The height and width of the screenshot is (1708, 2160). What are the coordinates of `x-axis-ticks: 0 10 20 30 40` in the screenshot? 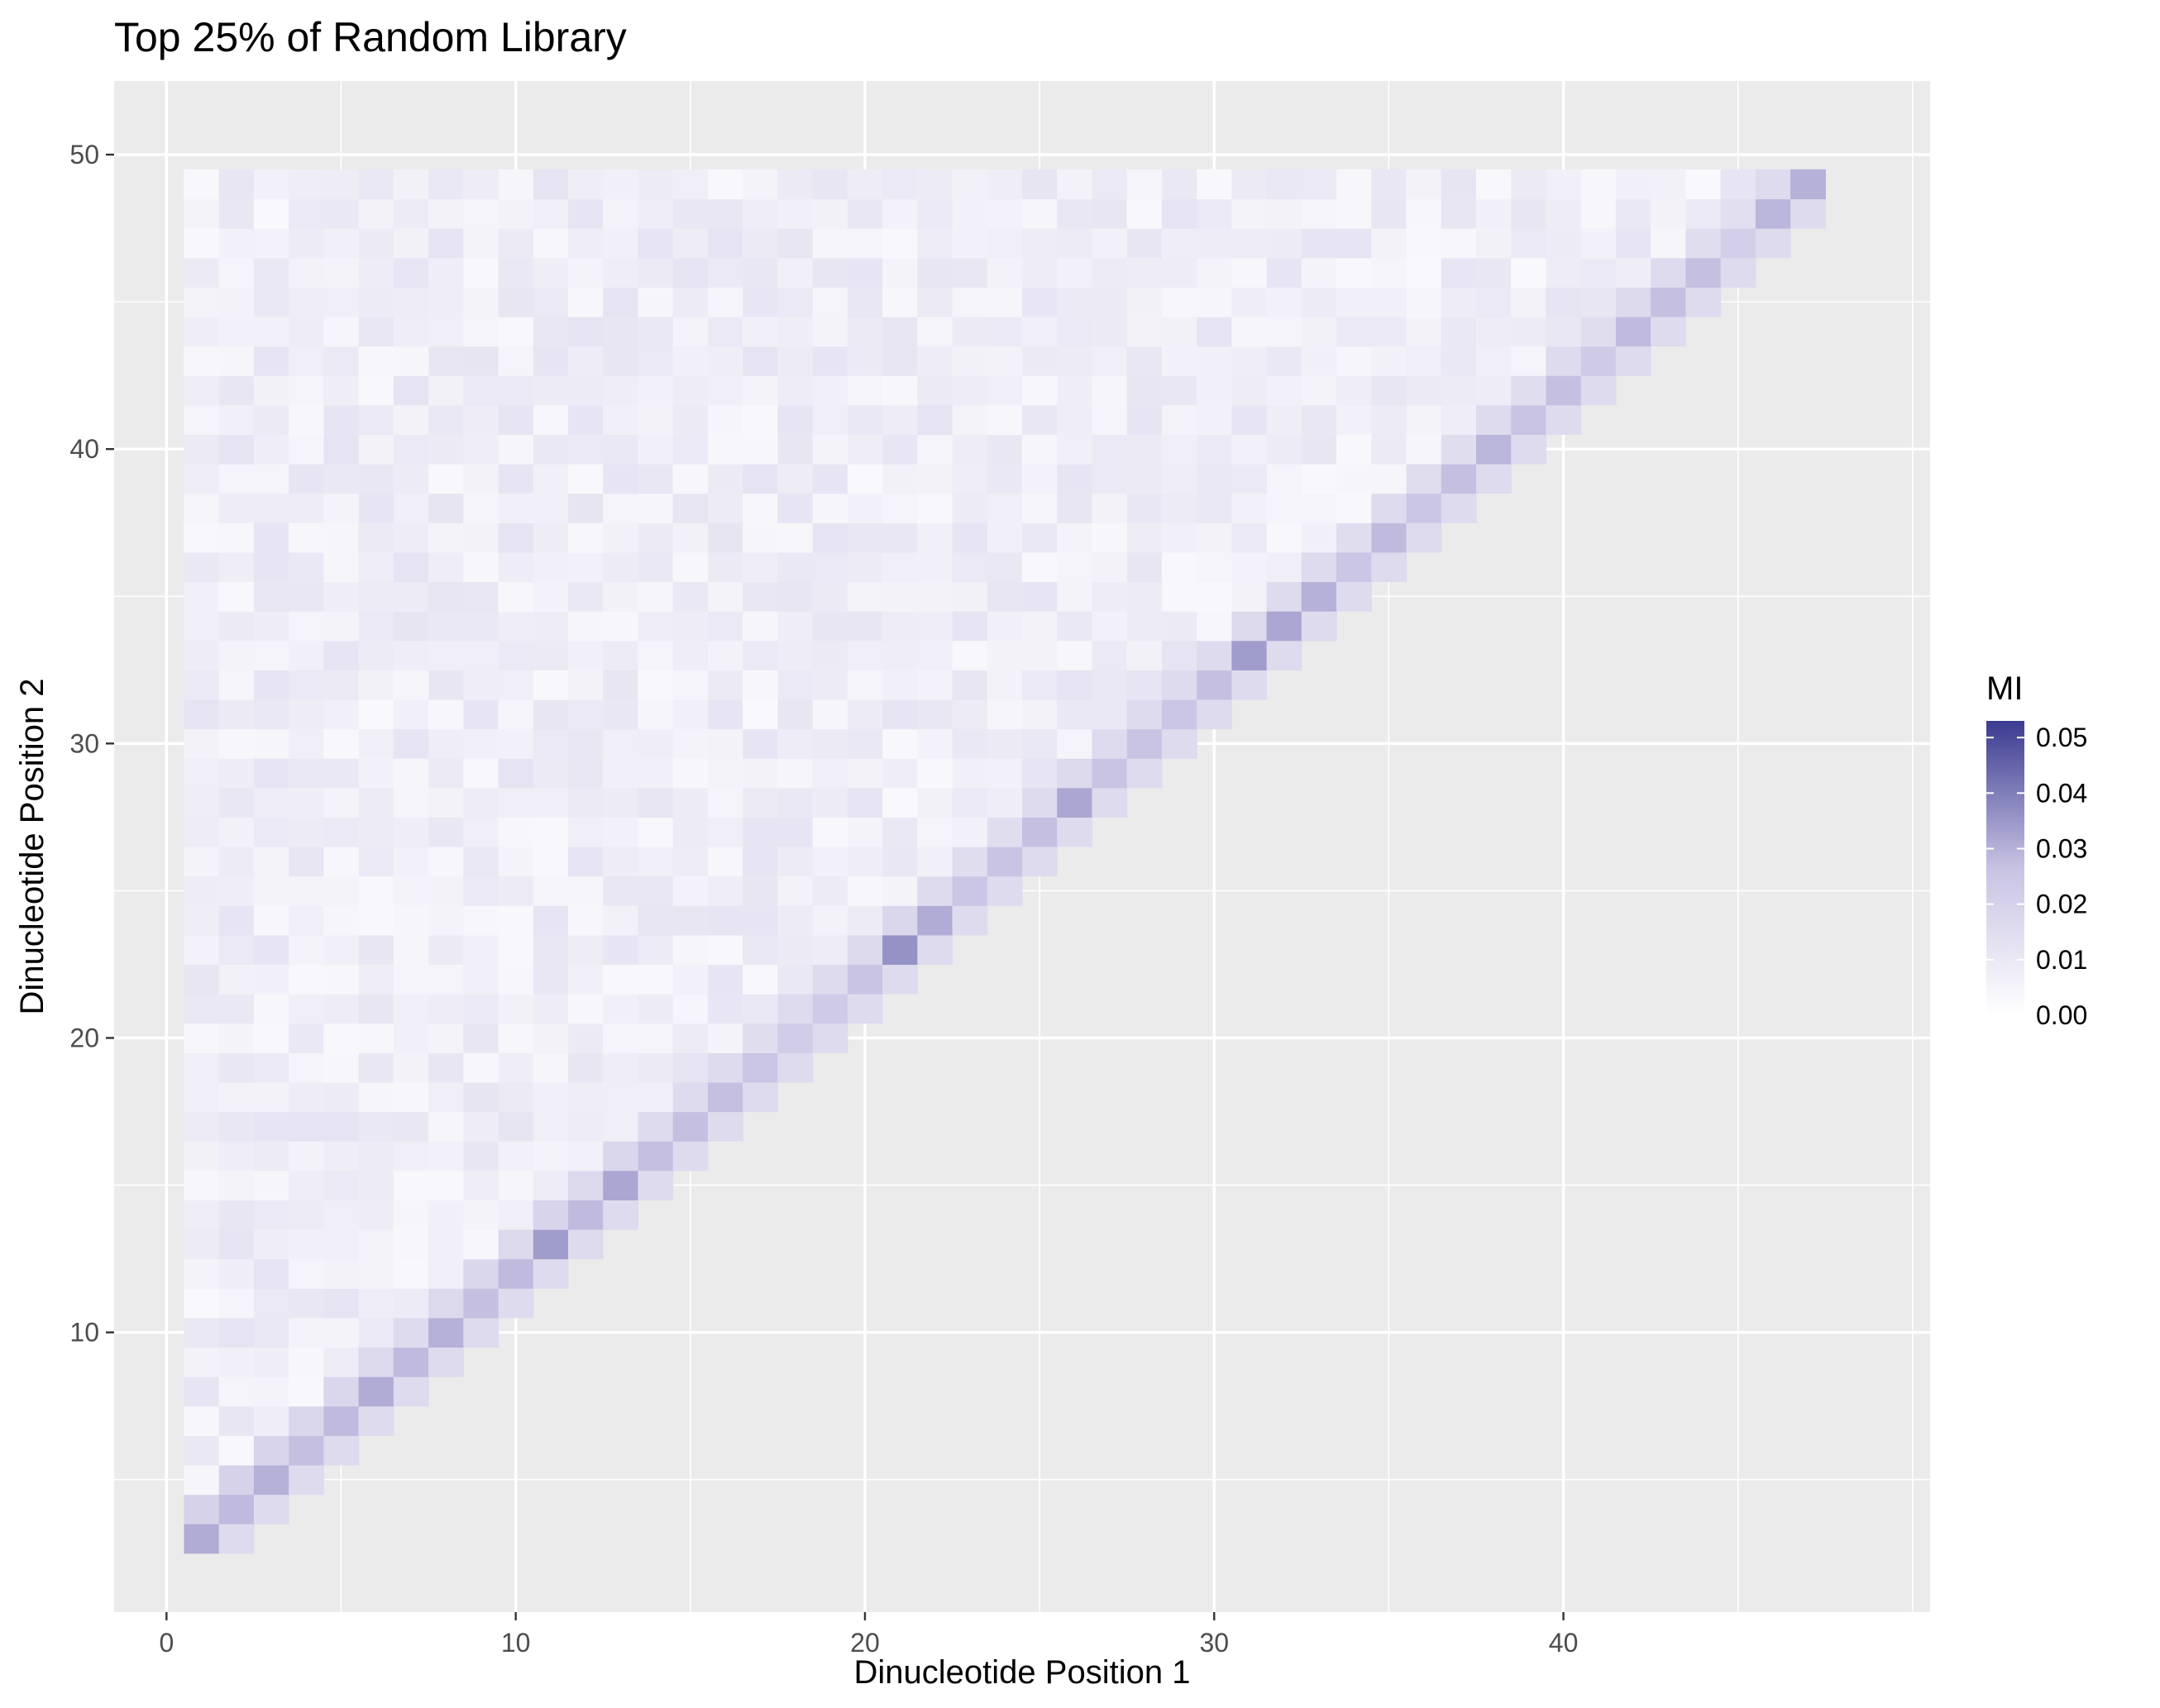 It's located at (868, 1635).